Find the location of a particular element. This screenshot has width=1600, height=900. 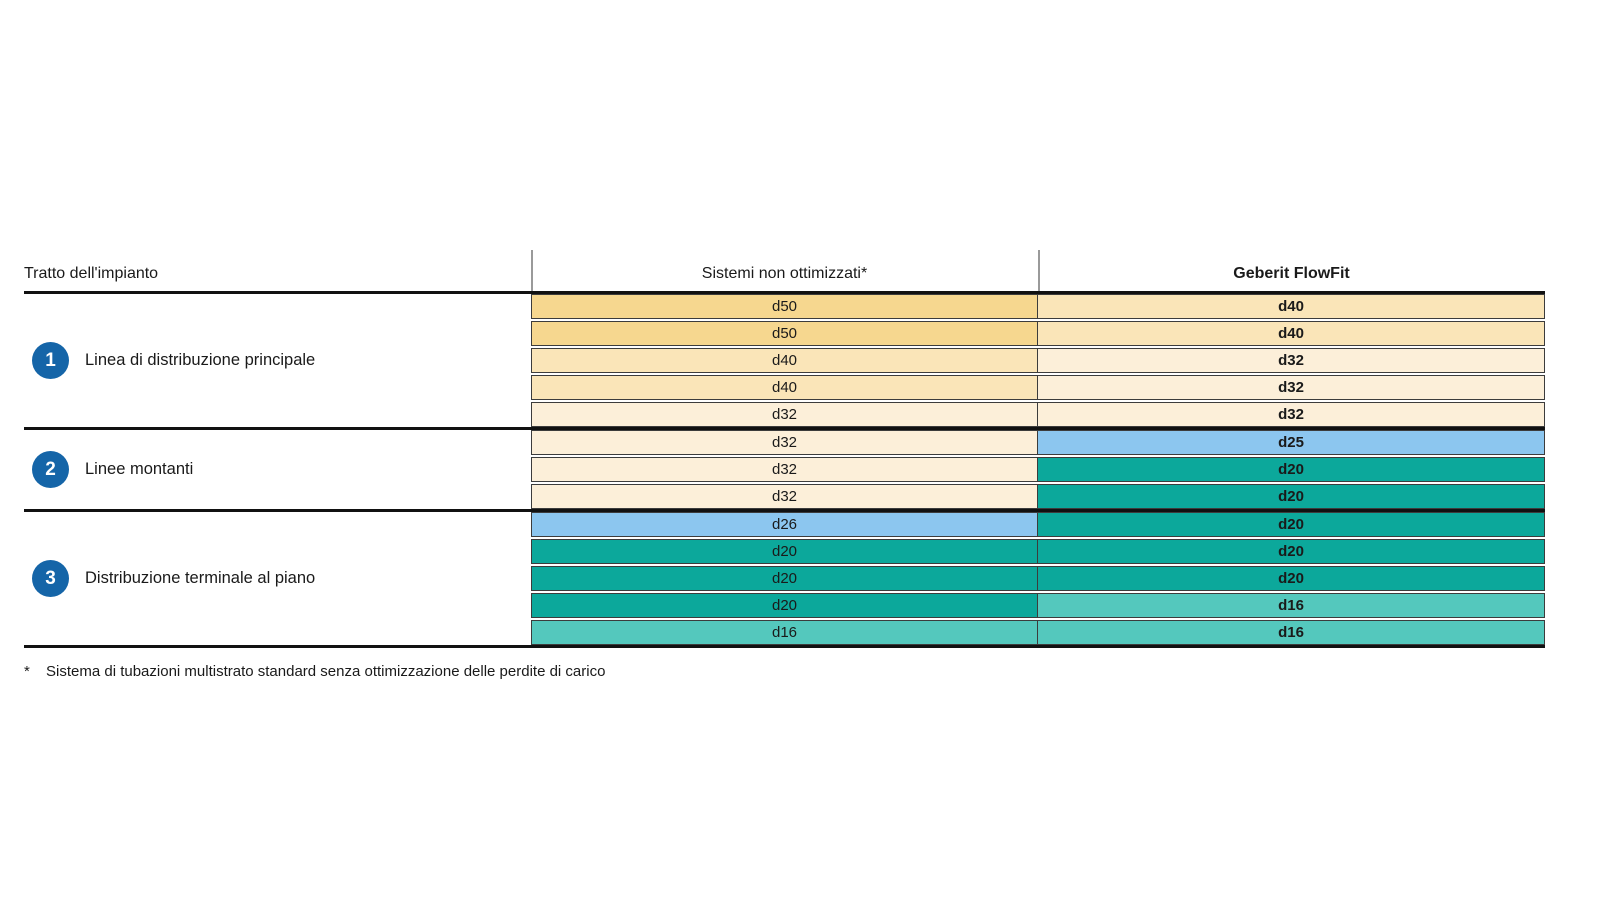

section-label: Linee montanti is located at coordinates (139, 469).